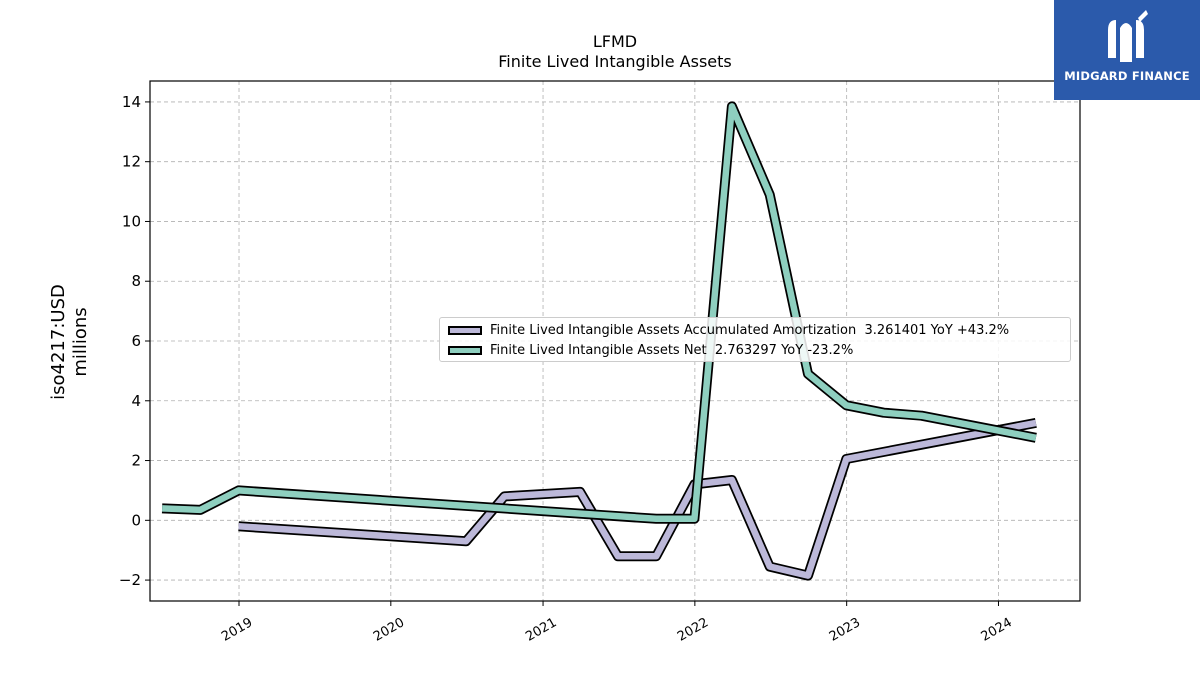  I want to click on x-tick-label: 2021, so click(541, 630).